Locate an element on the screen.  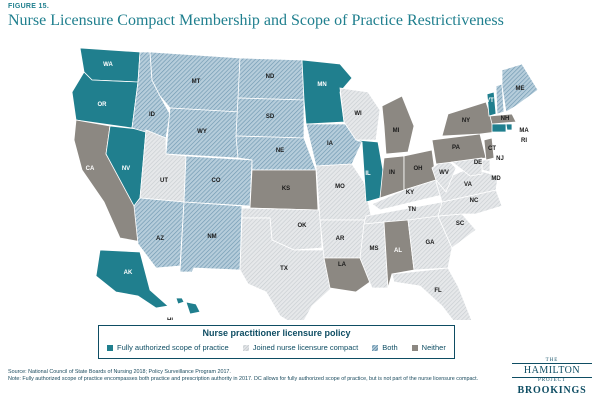
state-wi is located at coordinates (360, 114).